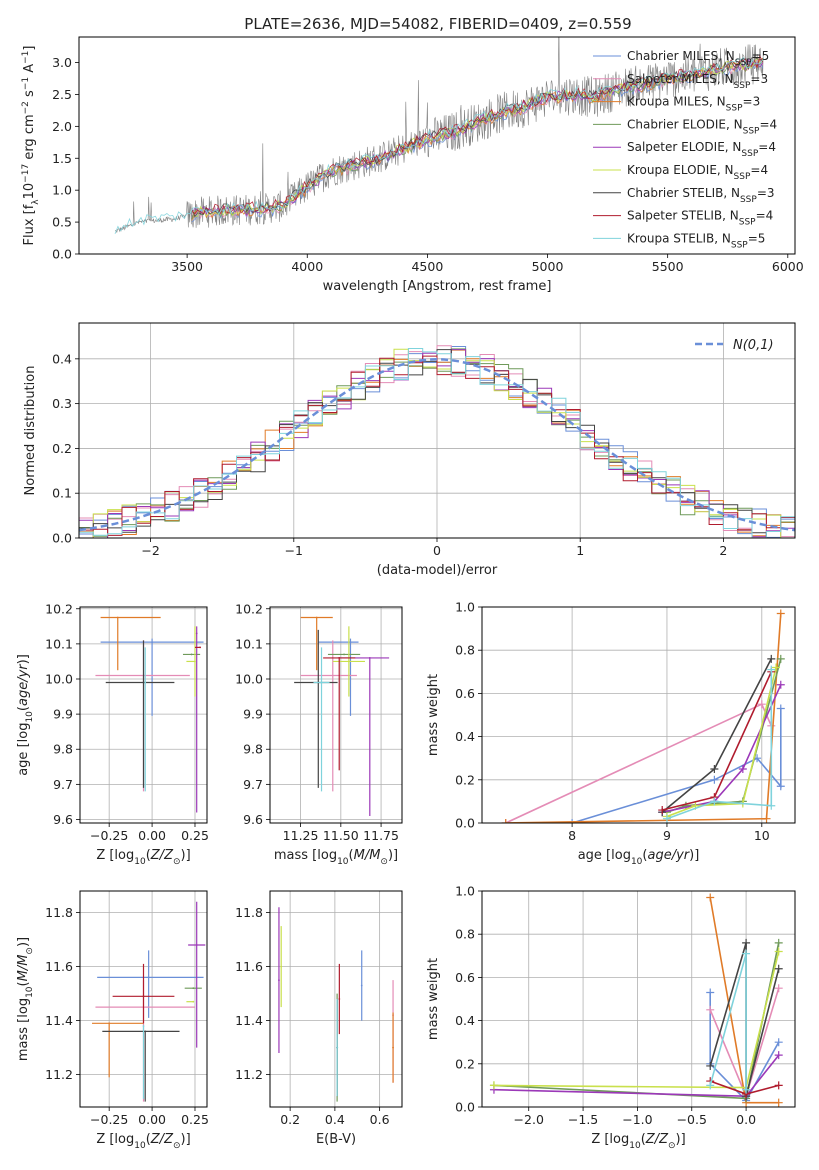  Describe the element at coordinates (59, 1074) in the screenshot. I see `y-tick-label: 11.2` at that location.